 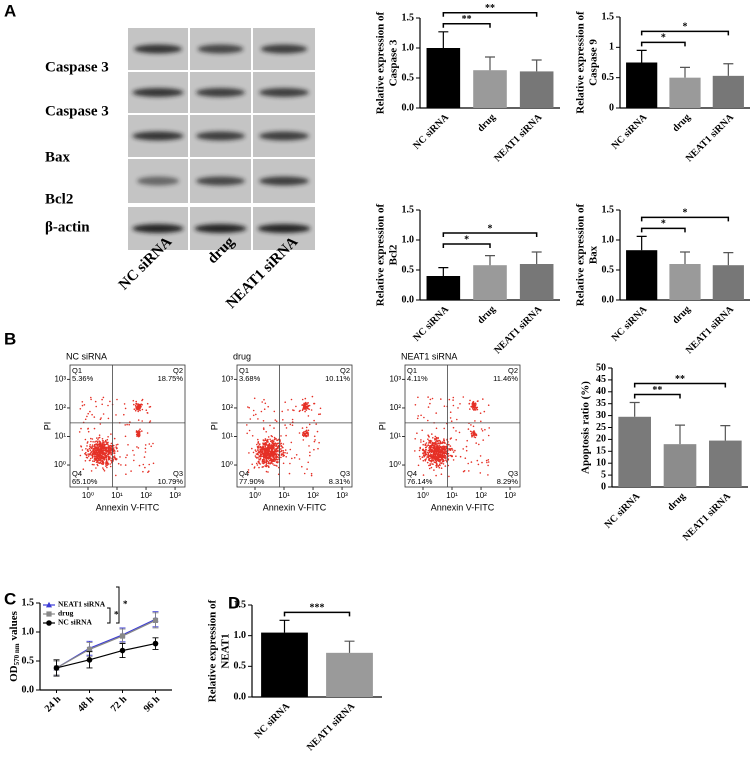 I want to click on y-tick-label: 10¹, so click(x=227, y=436).